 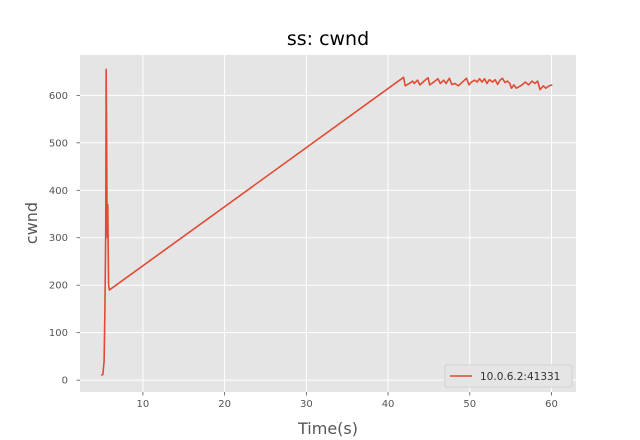 What do you see at coordinates (327, 428) in the screenshot?
I see `x-axis-title: Time(s)` at bounding box center [327, 428].